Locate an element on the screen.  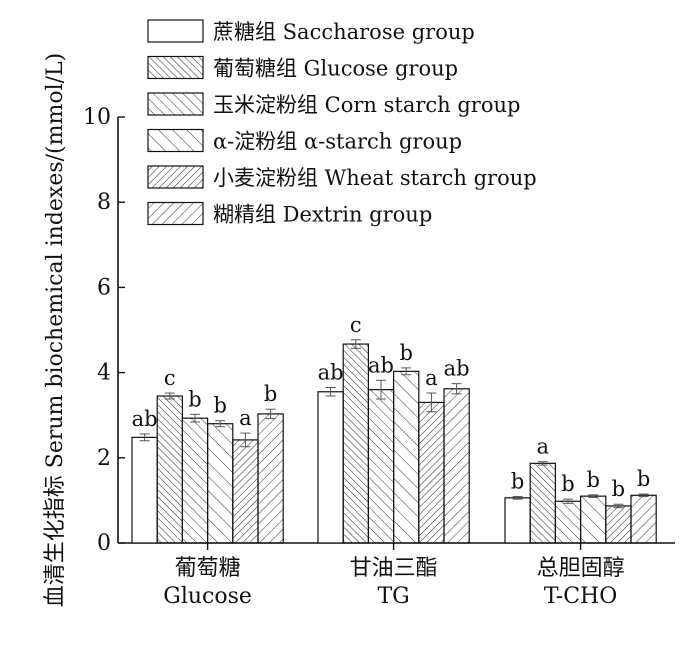
category-label-en: TG is located at coordinates (393, 596).